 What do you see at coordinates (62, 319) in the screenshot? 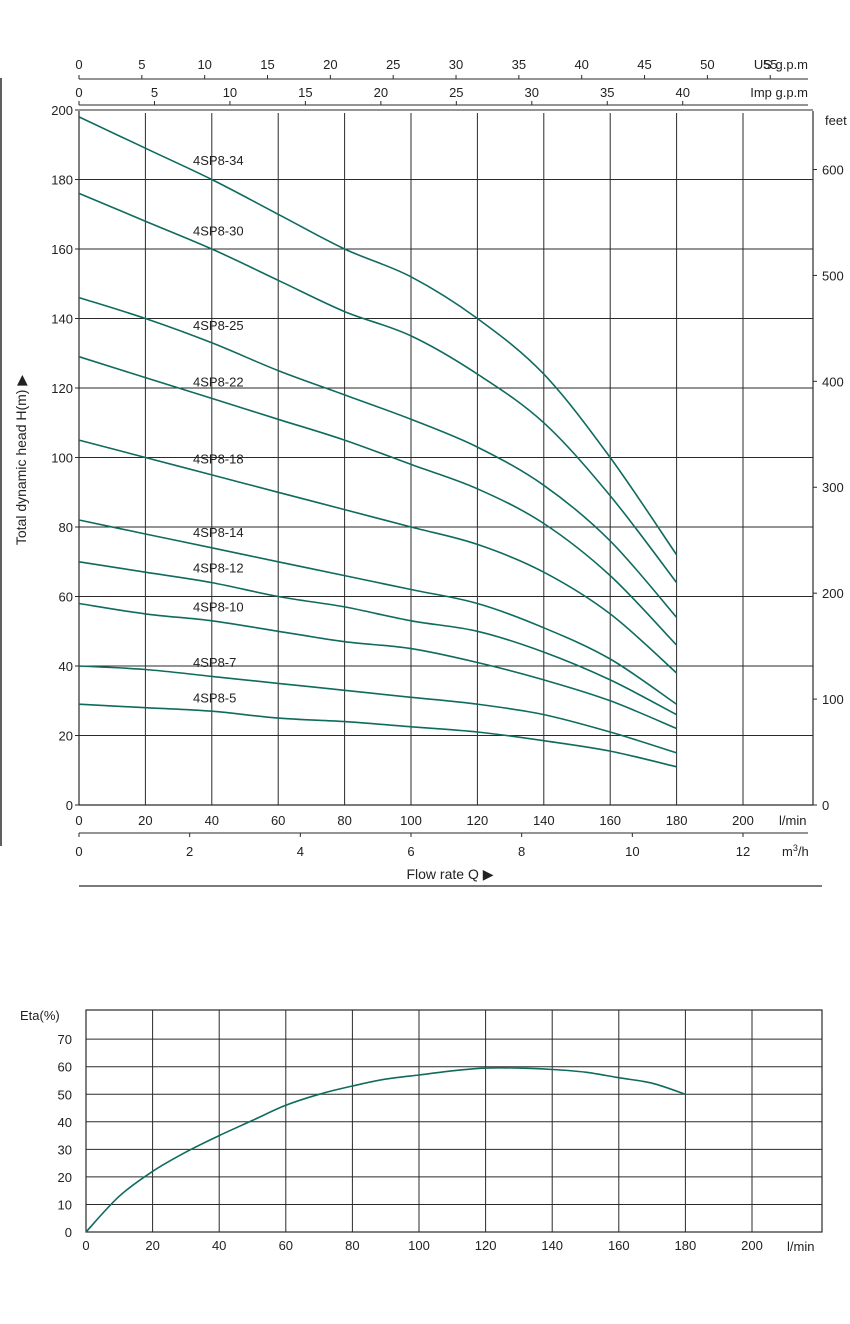
I see `head-y-tick-label: 140` at bounding box center [62, 319].